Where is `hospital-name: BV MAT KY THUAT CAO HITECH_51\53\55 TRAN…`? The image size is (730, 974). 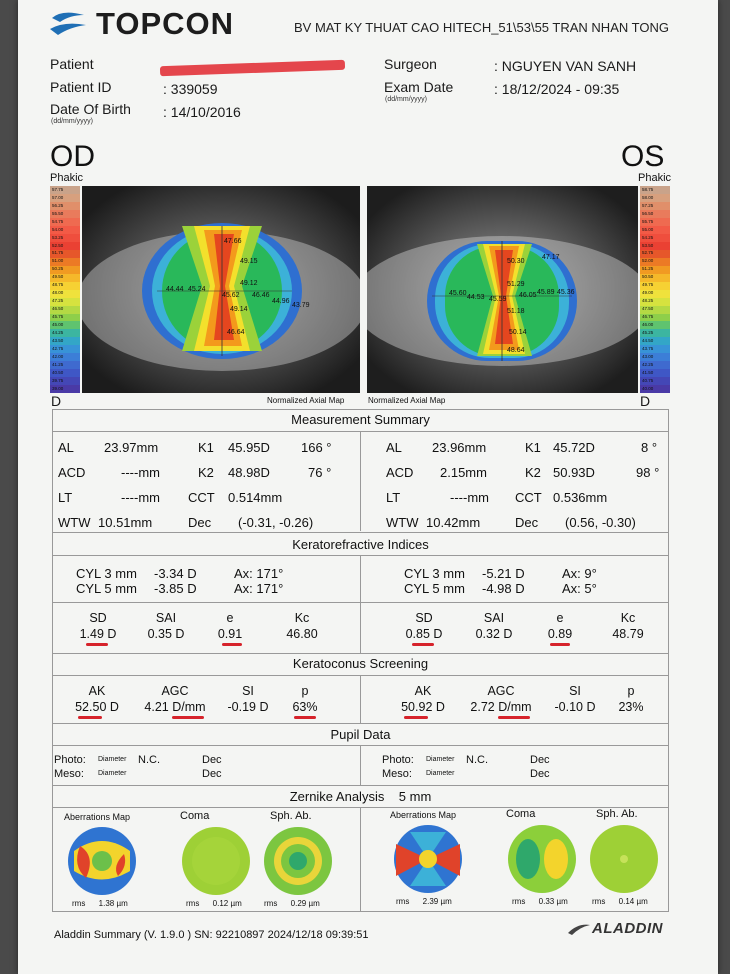
hospital-name: BV MAT KY THUAT CAO HITECH_51\53\55 TRAN… is located at coordinates (481, 27).